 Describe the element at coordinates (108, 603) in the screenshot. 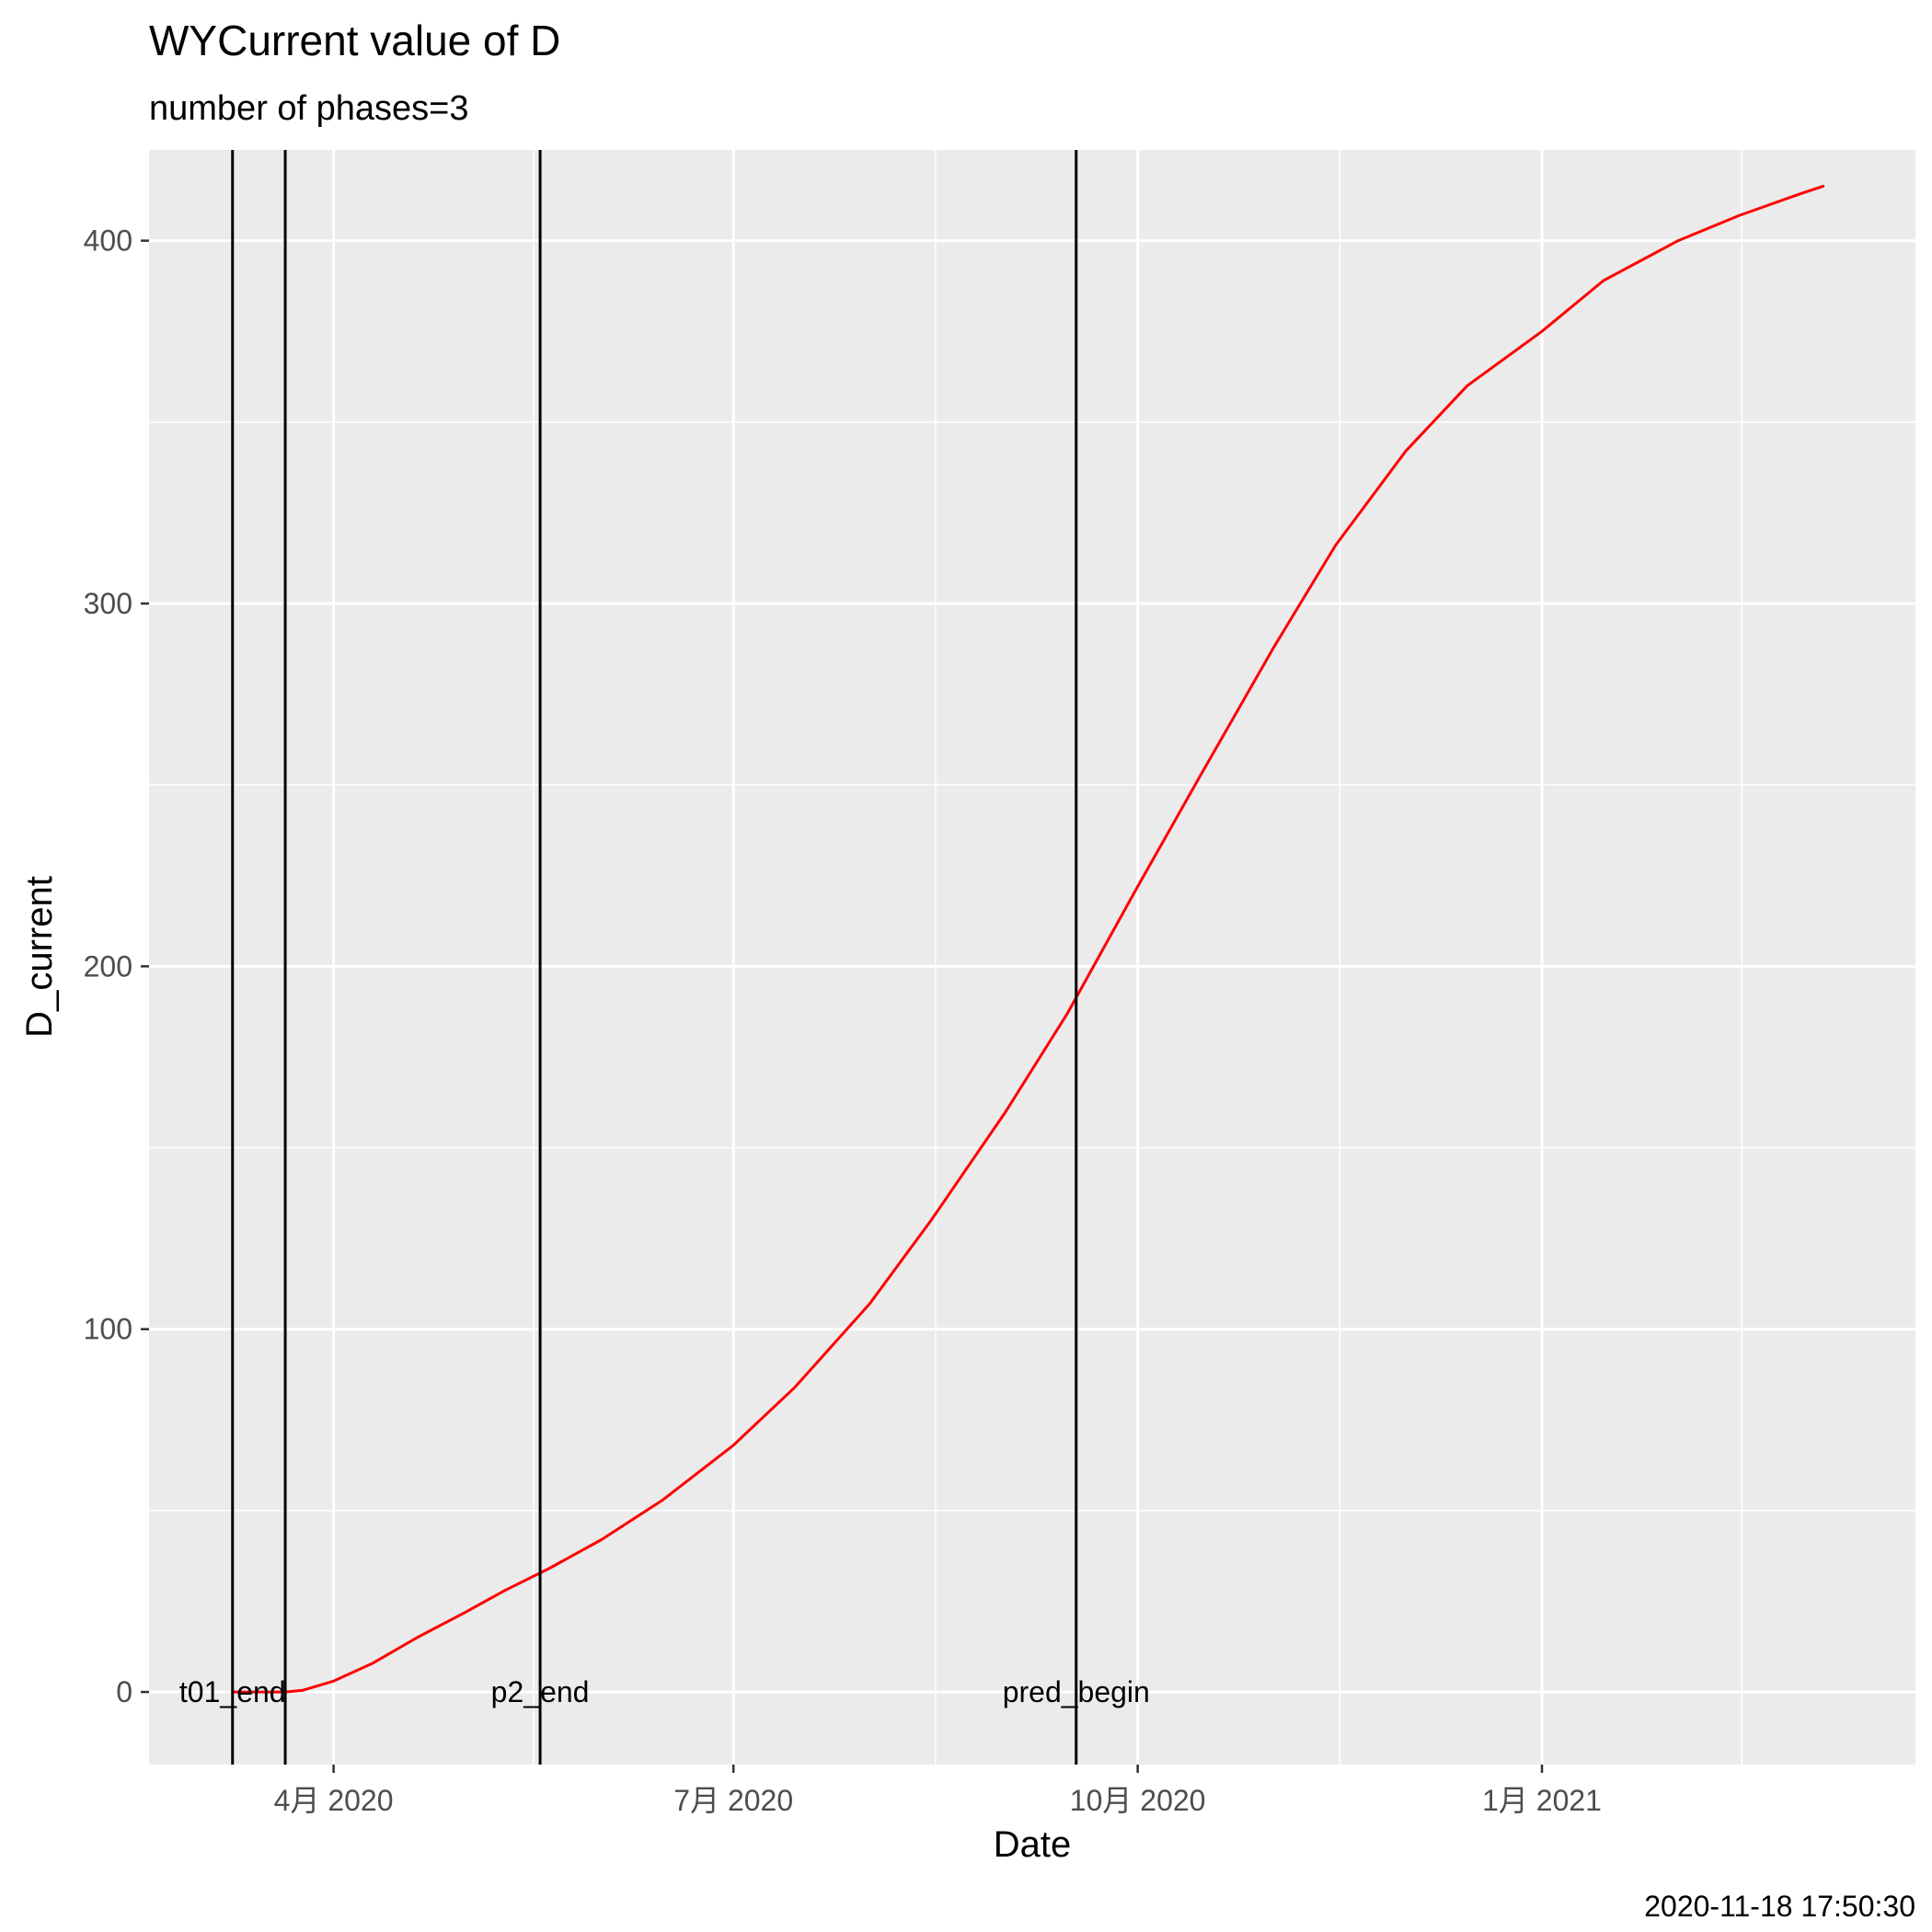

I see `y-tick-label: 300` at that location.